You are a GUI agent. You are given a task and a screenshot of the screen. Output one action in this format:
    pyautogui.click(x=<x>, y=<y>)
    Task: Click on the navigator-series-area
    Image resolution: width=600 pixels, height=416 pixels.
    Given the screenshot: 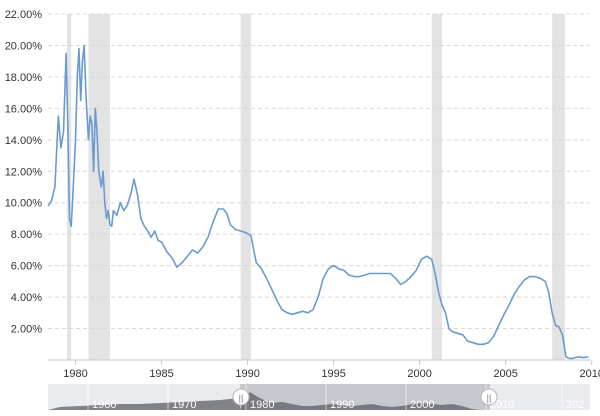 What is the action you would take?
    pyautogui.click(x=360, y=401)
    